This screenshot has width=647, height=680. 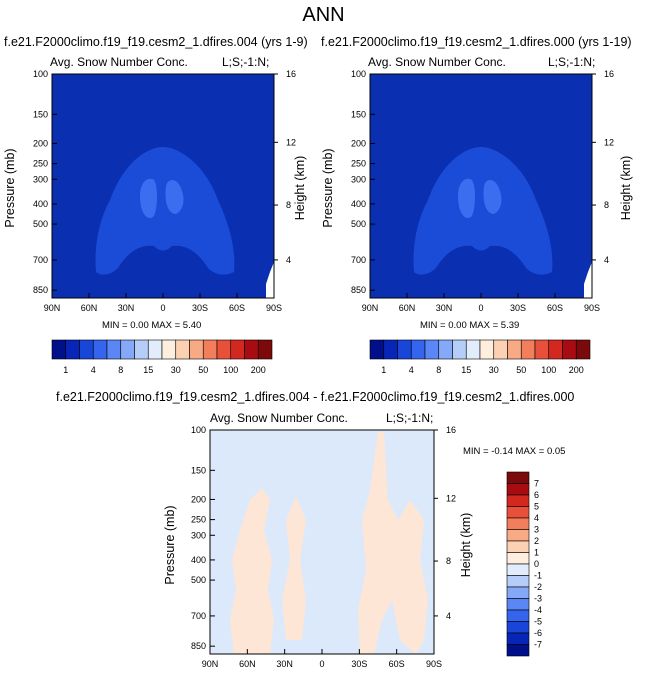 What do you see at coordinates (592, 308) in the screenshot?
I see `panel-2-xtick-label: 90S` at bounding box center [592, 308].